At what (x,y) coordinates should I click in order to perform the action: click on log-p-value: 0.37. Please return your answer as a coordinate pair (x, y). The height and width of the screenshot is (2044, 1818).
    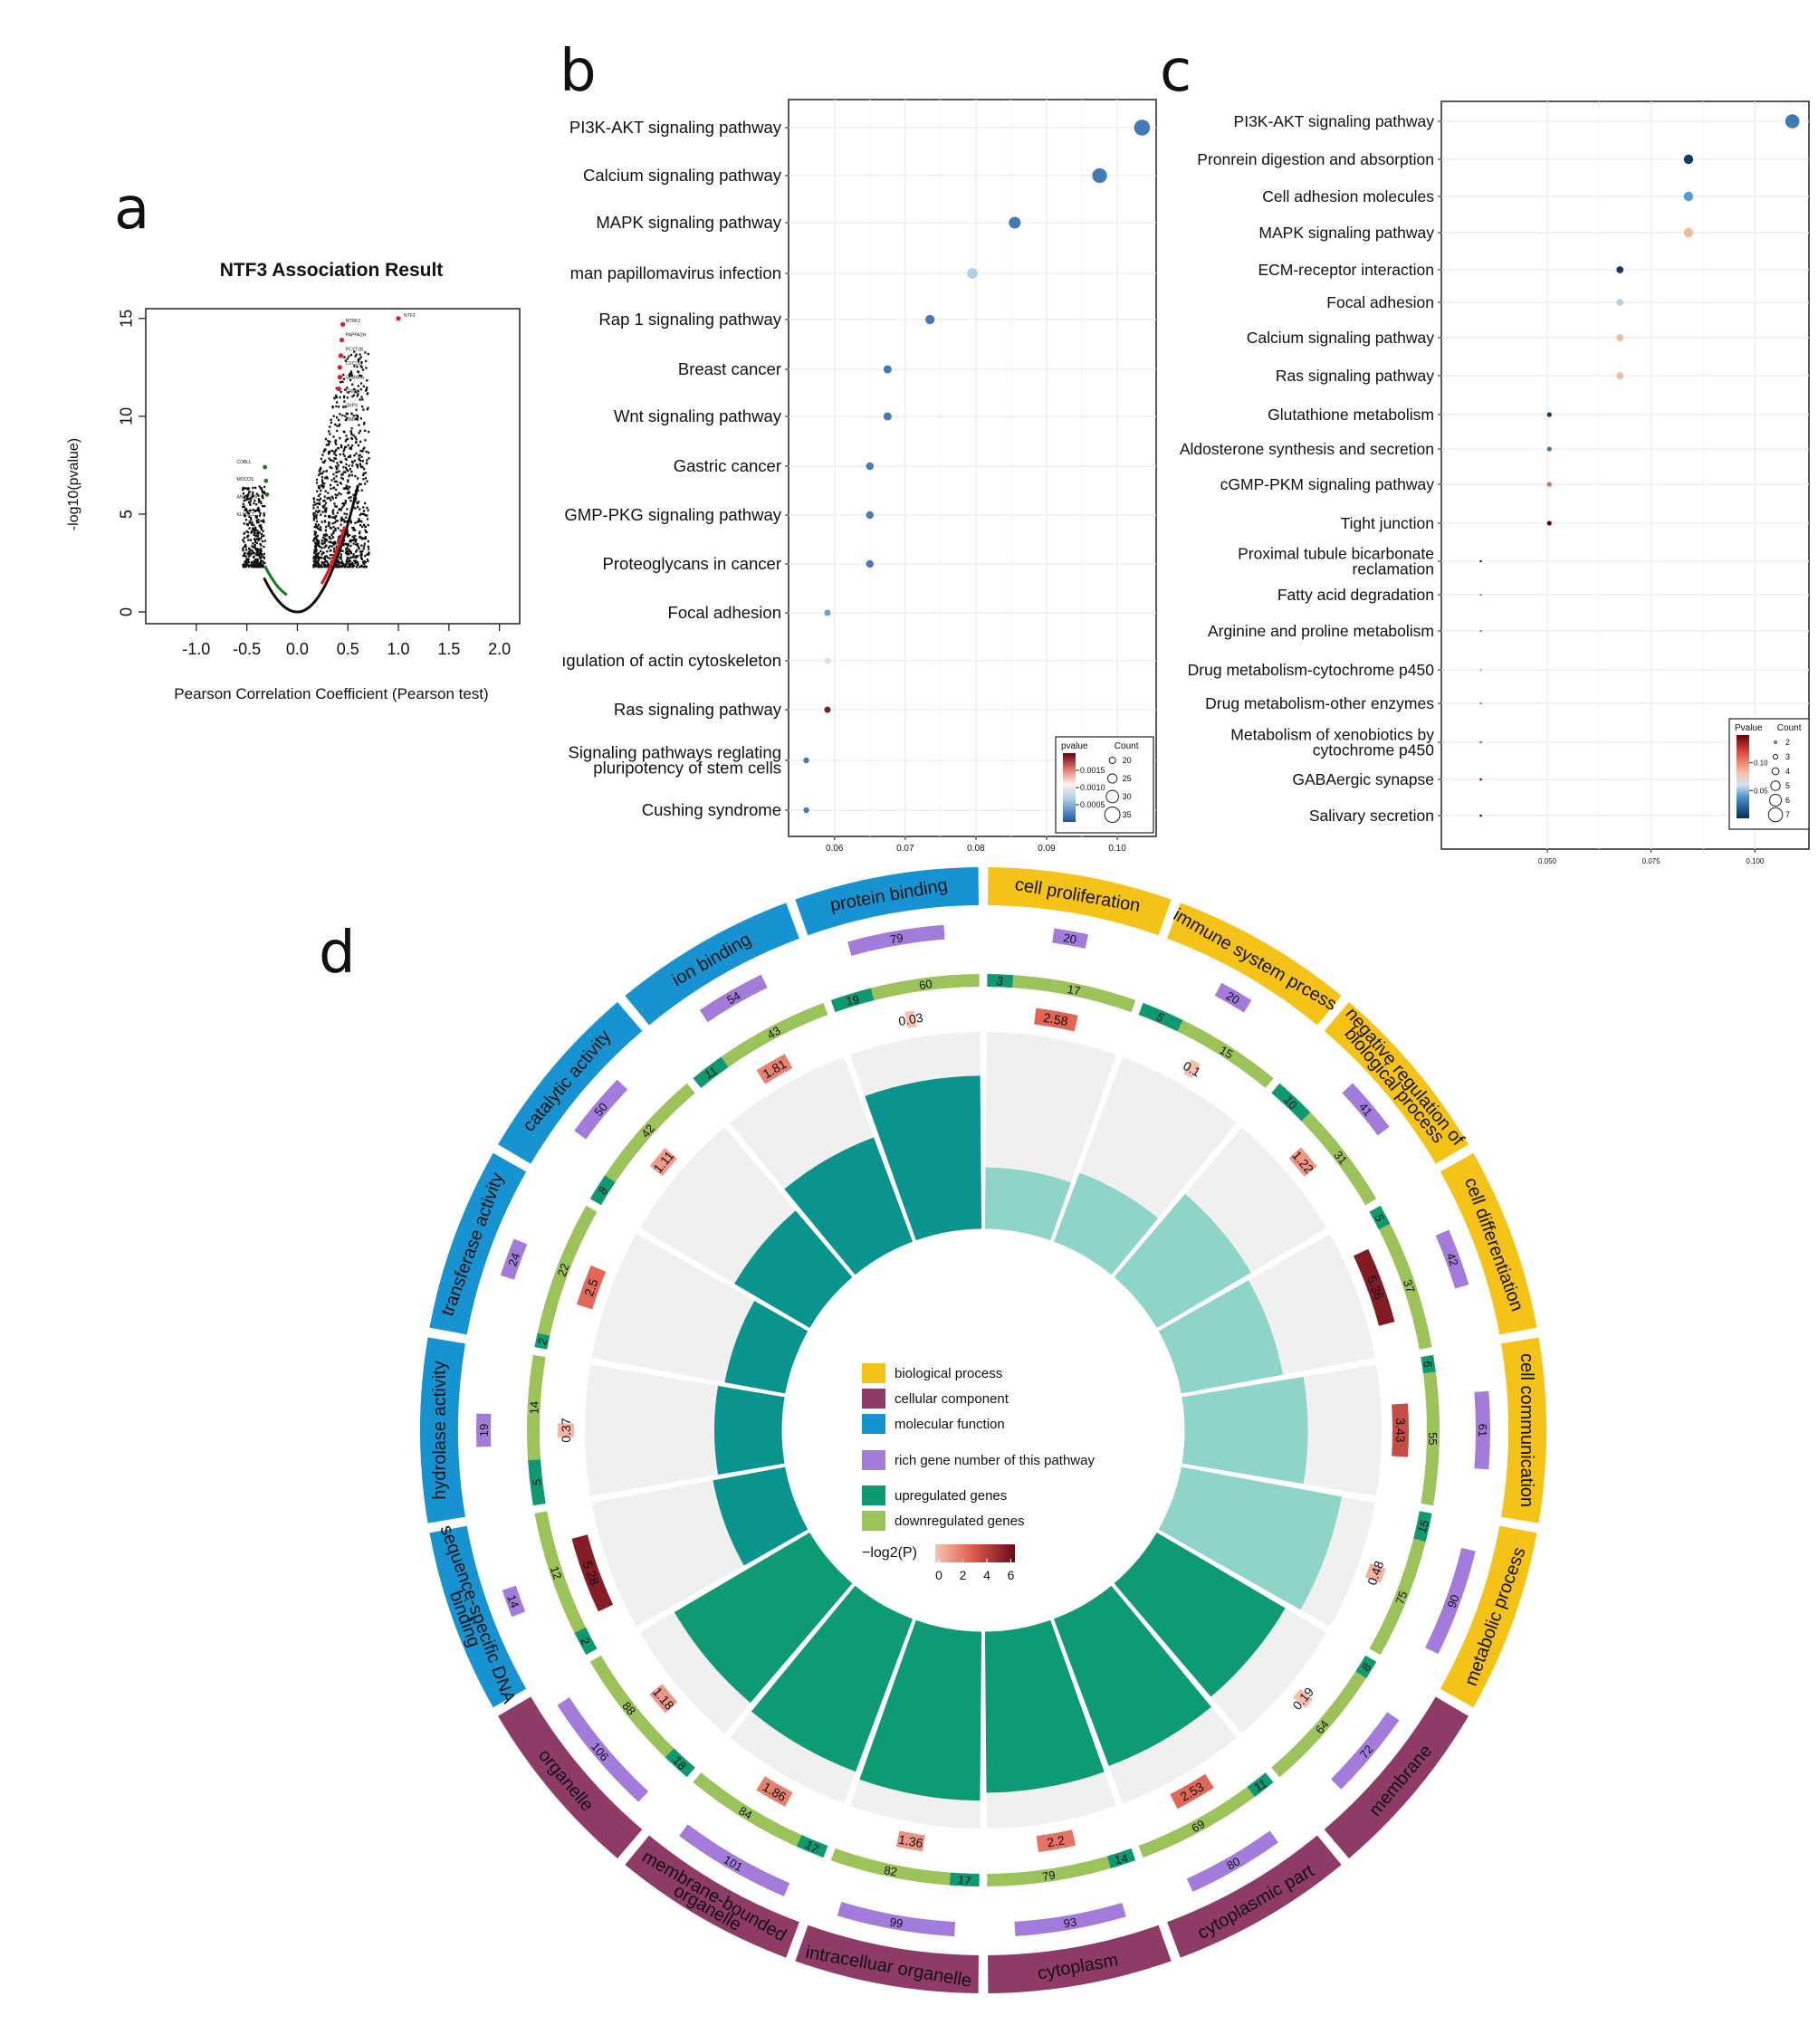
    Looking at the image, I should click on (566, 1430).